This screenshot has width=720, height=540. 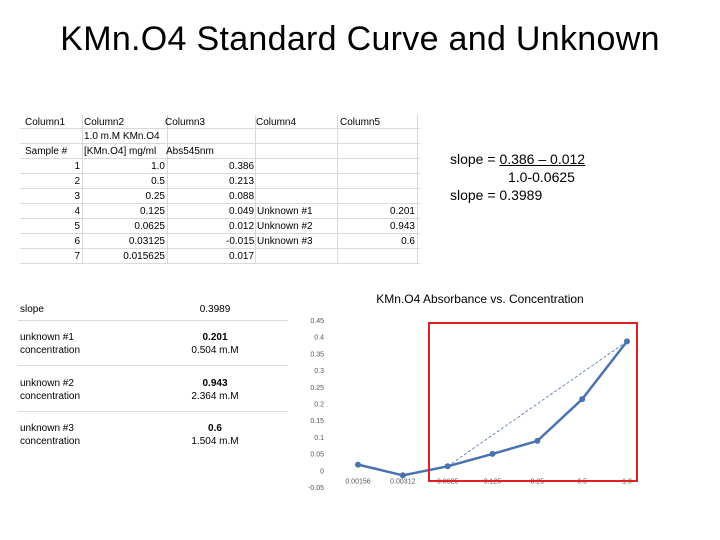 What do you see at coordinates (215, 344) in the screenshot?
I see `unknown1-values: 0.201 0.504 m.M` at bounding box center [215, 344].